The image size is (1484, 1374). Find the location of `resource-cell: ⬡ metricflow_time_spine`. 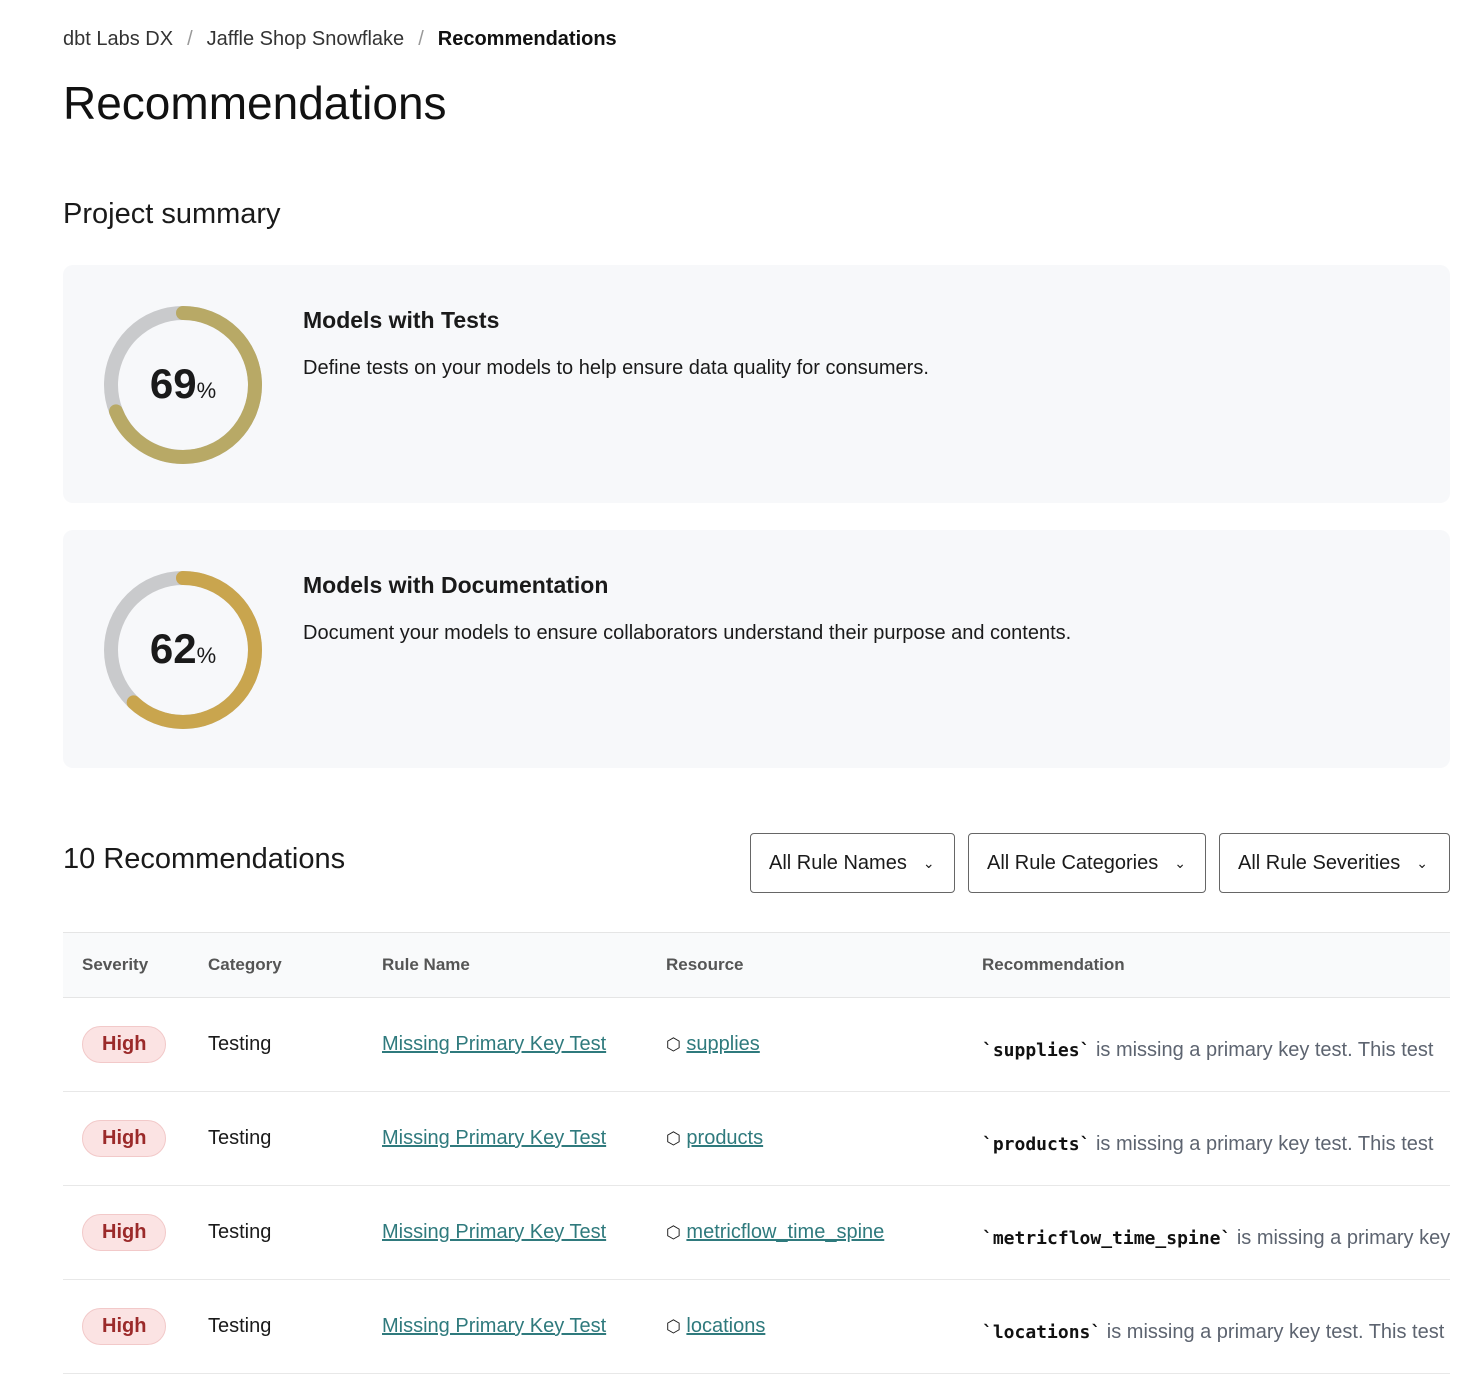

resource-cell: ⬡ metricflow_time_spine is located at coordinates (824, 1232).